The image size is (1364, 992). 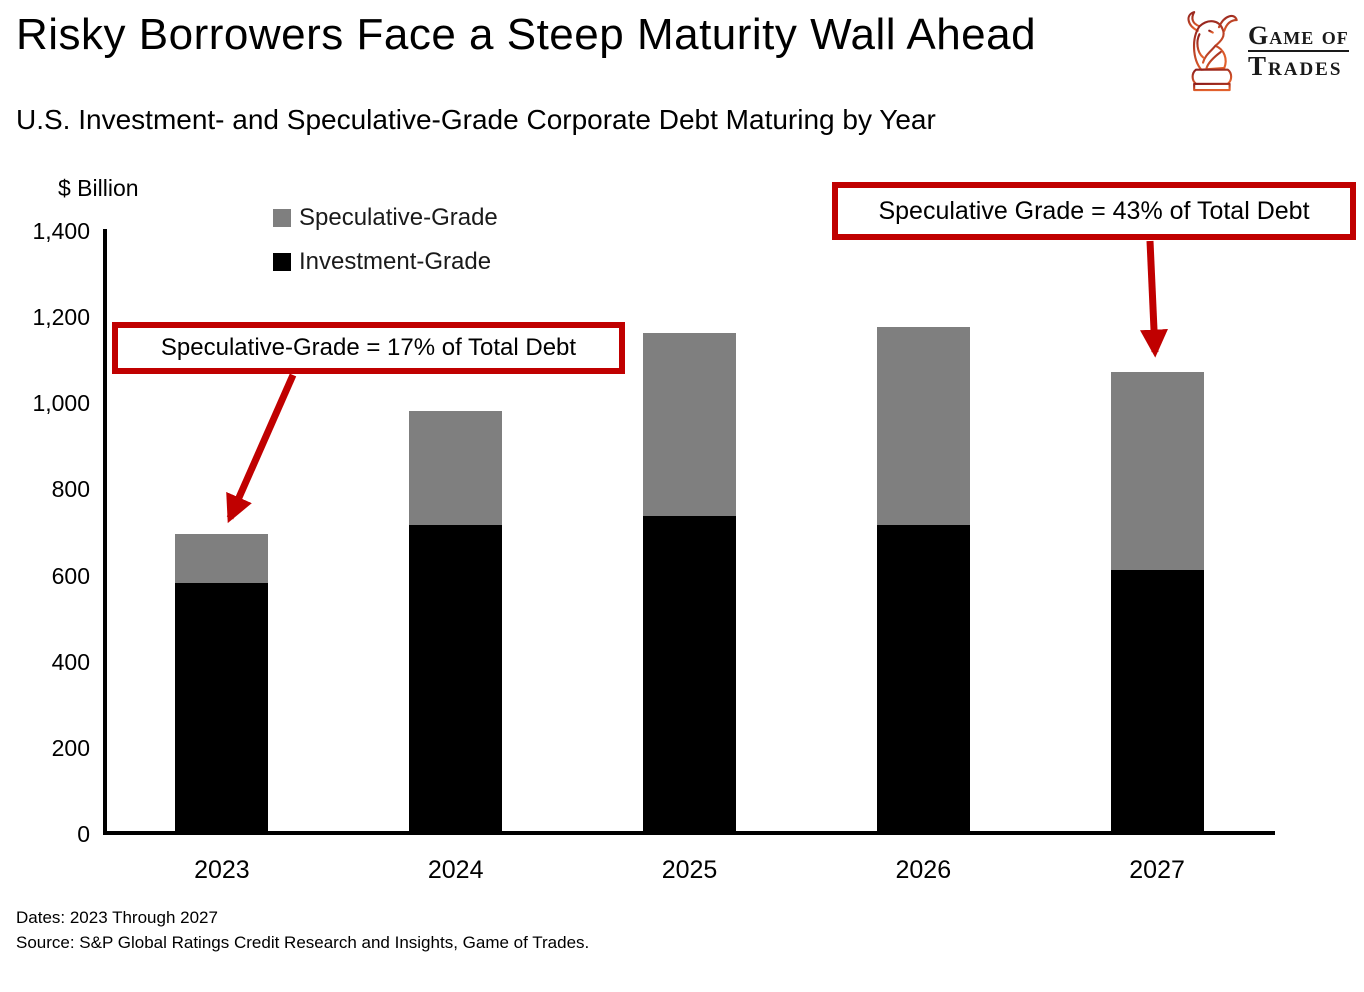 What do you see at coordinates (98, 188) in the screenshot?
I see `y-axis-unit-label: $ Billion` at bounding box center [98, 188].